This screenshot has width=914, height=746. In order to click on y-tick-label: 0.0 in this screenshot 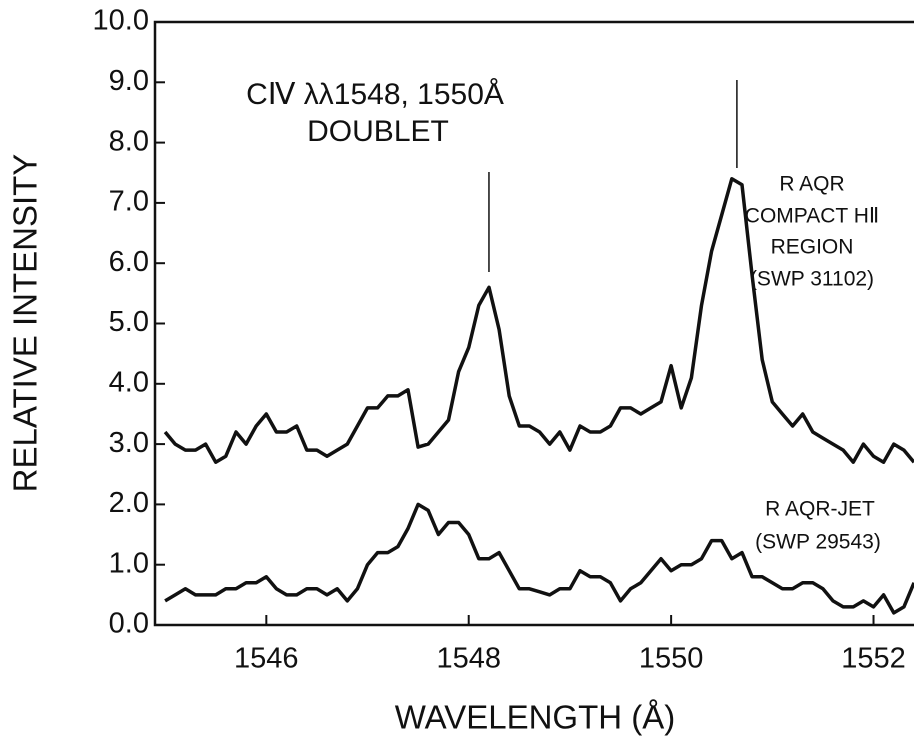, I will do `click(129, 624)`.